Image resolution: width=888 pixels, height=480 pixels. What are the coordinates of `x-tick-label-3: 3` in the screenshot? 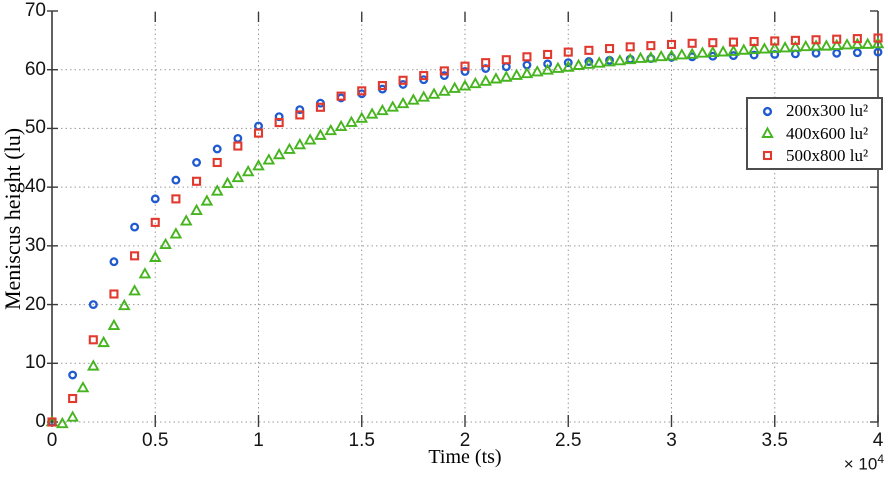 It's located at (671, 440).